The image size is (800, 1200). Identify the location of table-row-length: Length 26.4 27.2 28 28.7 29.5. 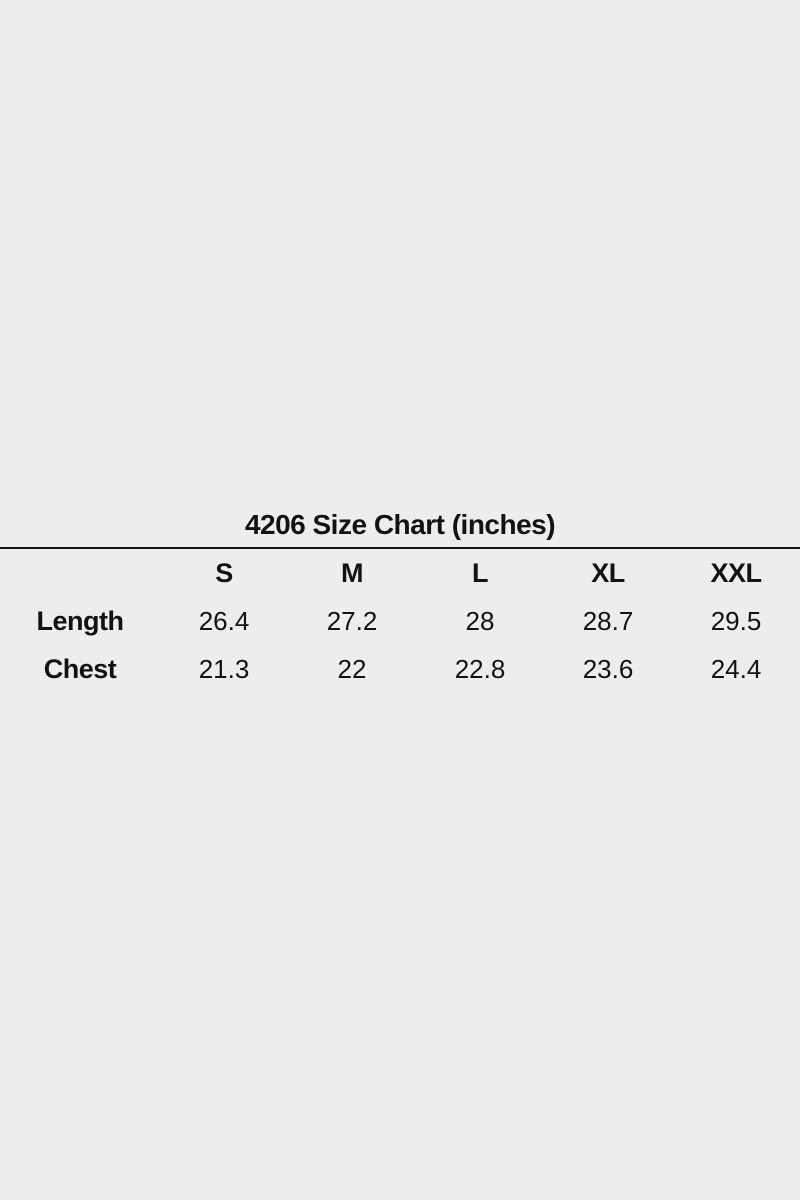
(400, 621).